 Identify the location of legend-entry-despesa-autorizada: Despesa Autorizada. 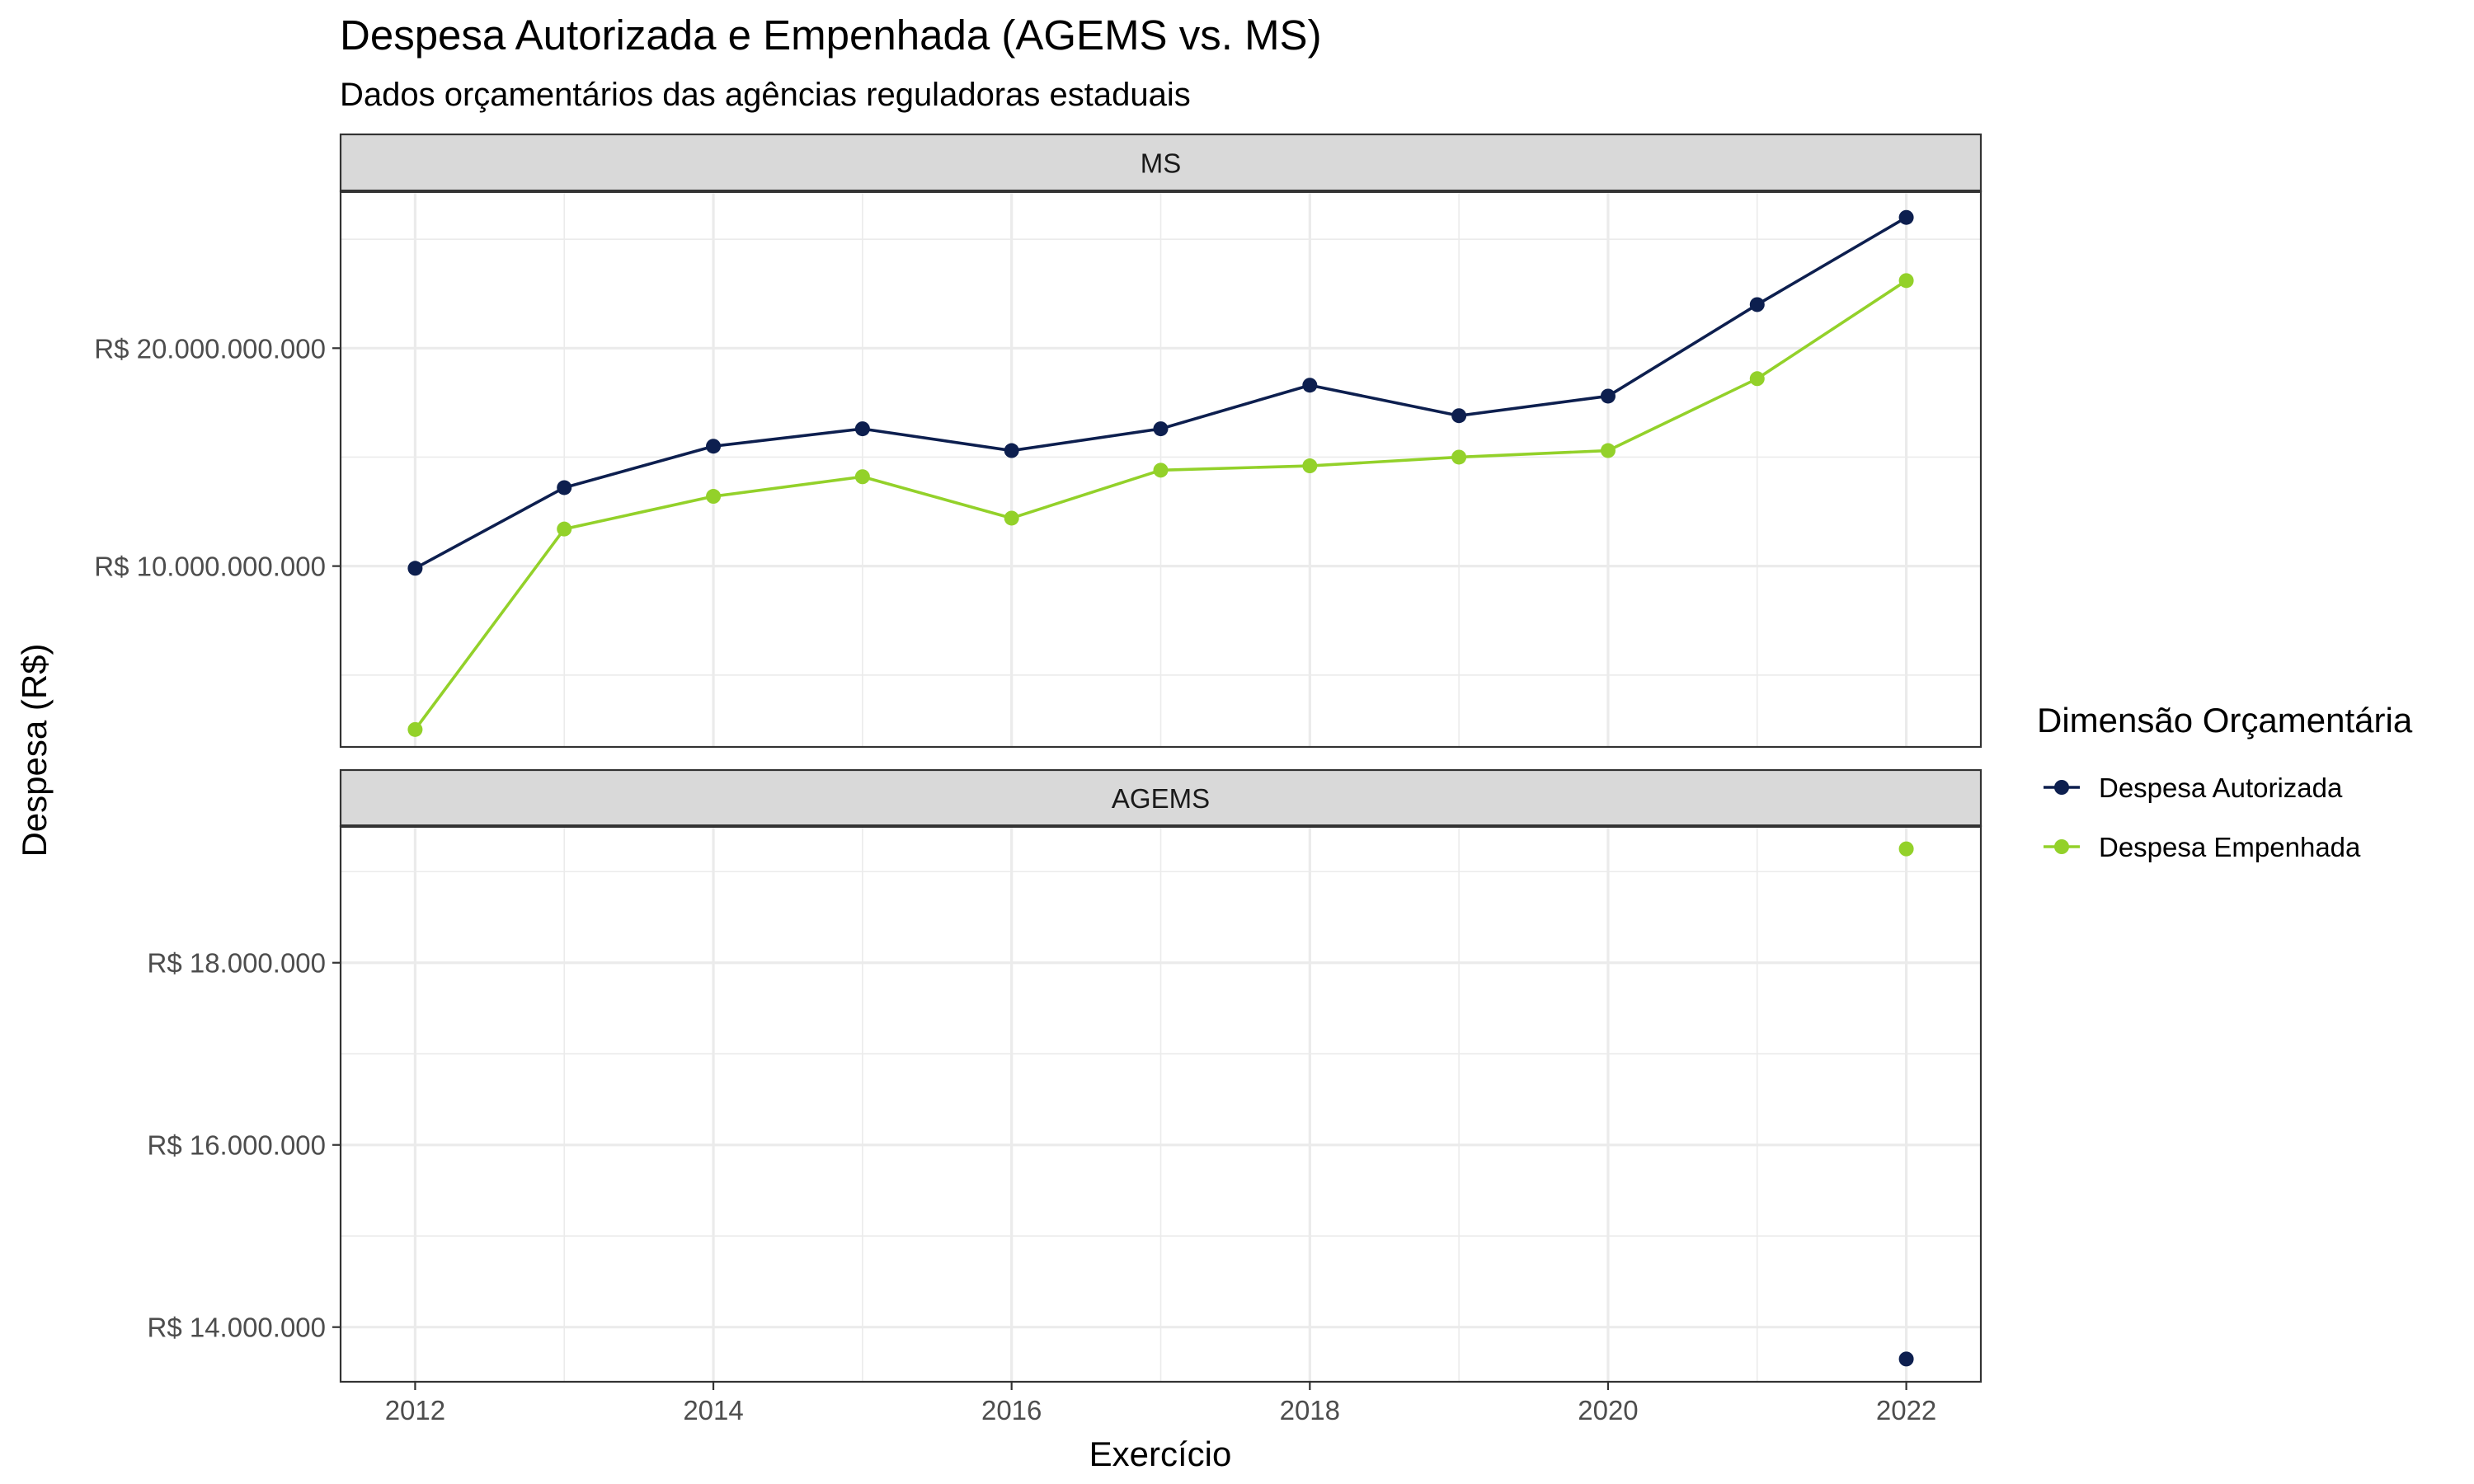
(2193, 788).